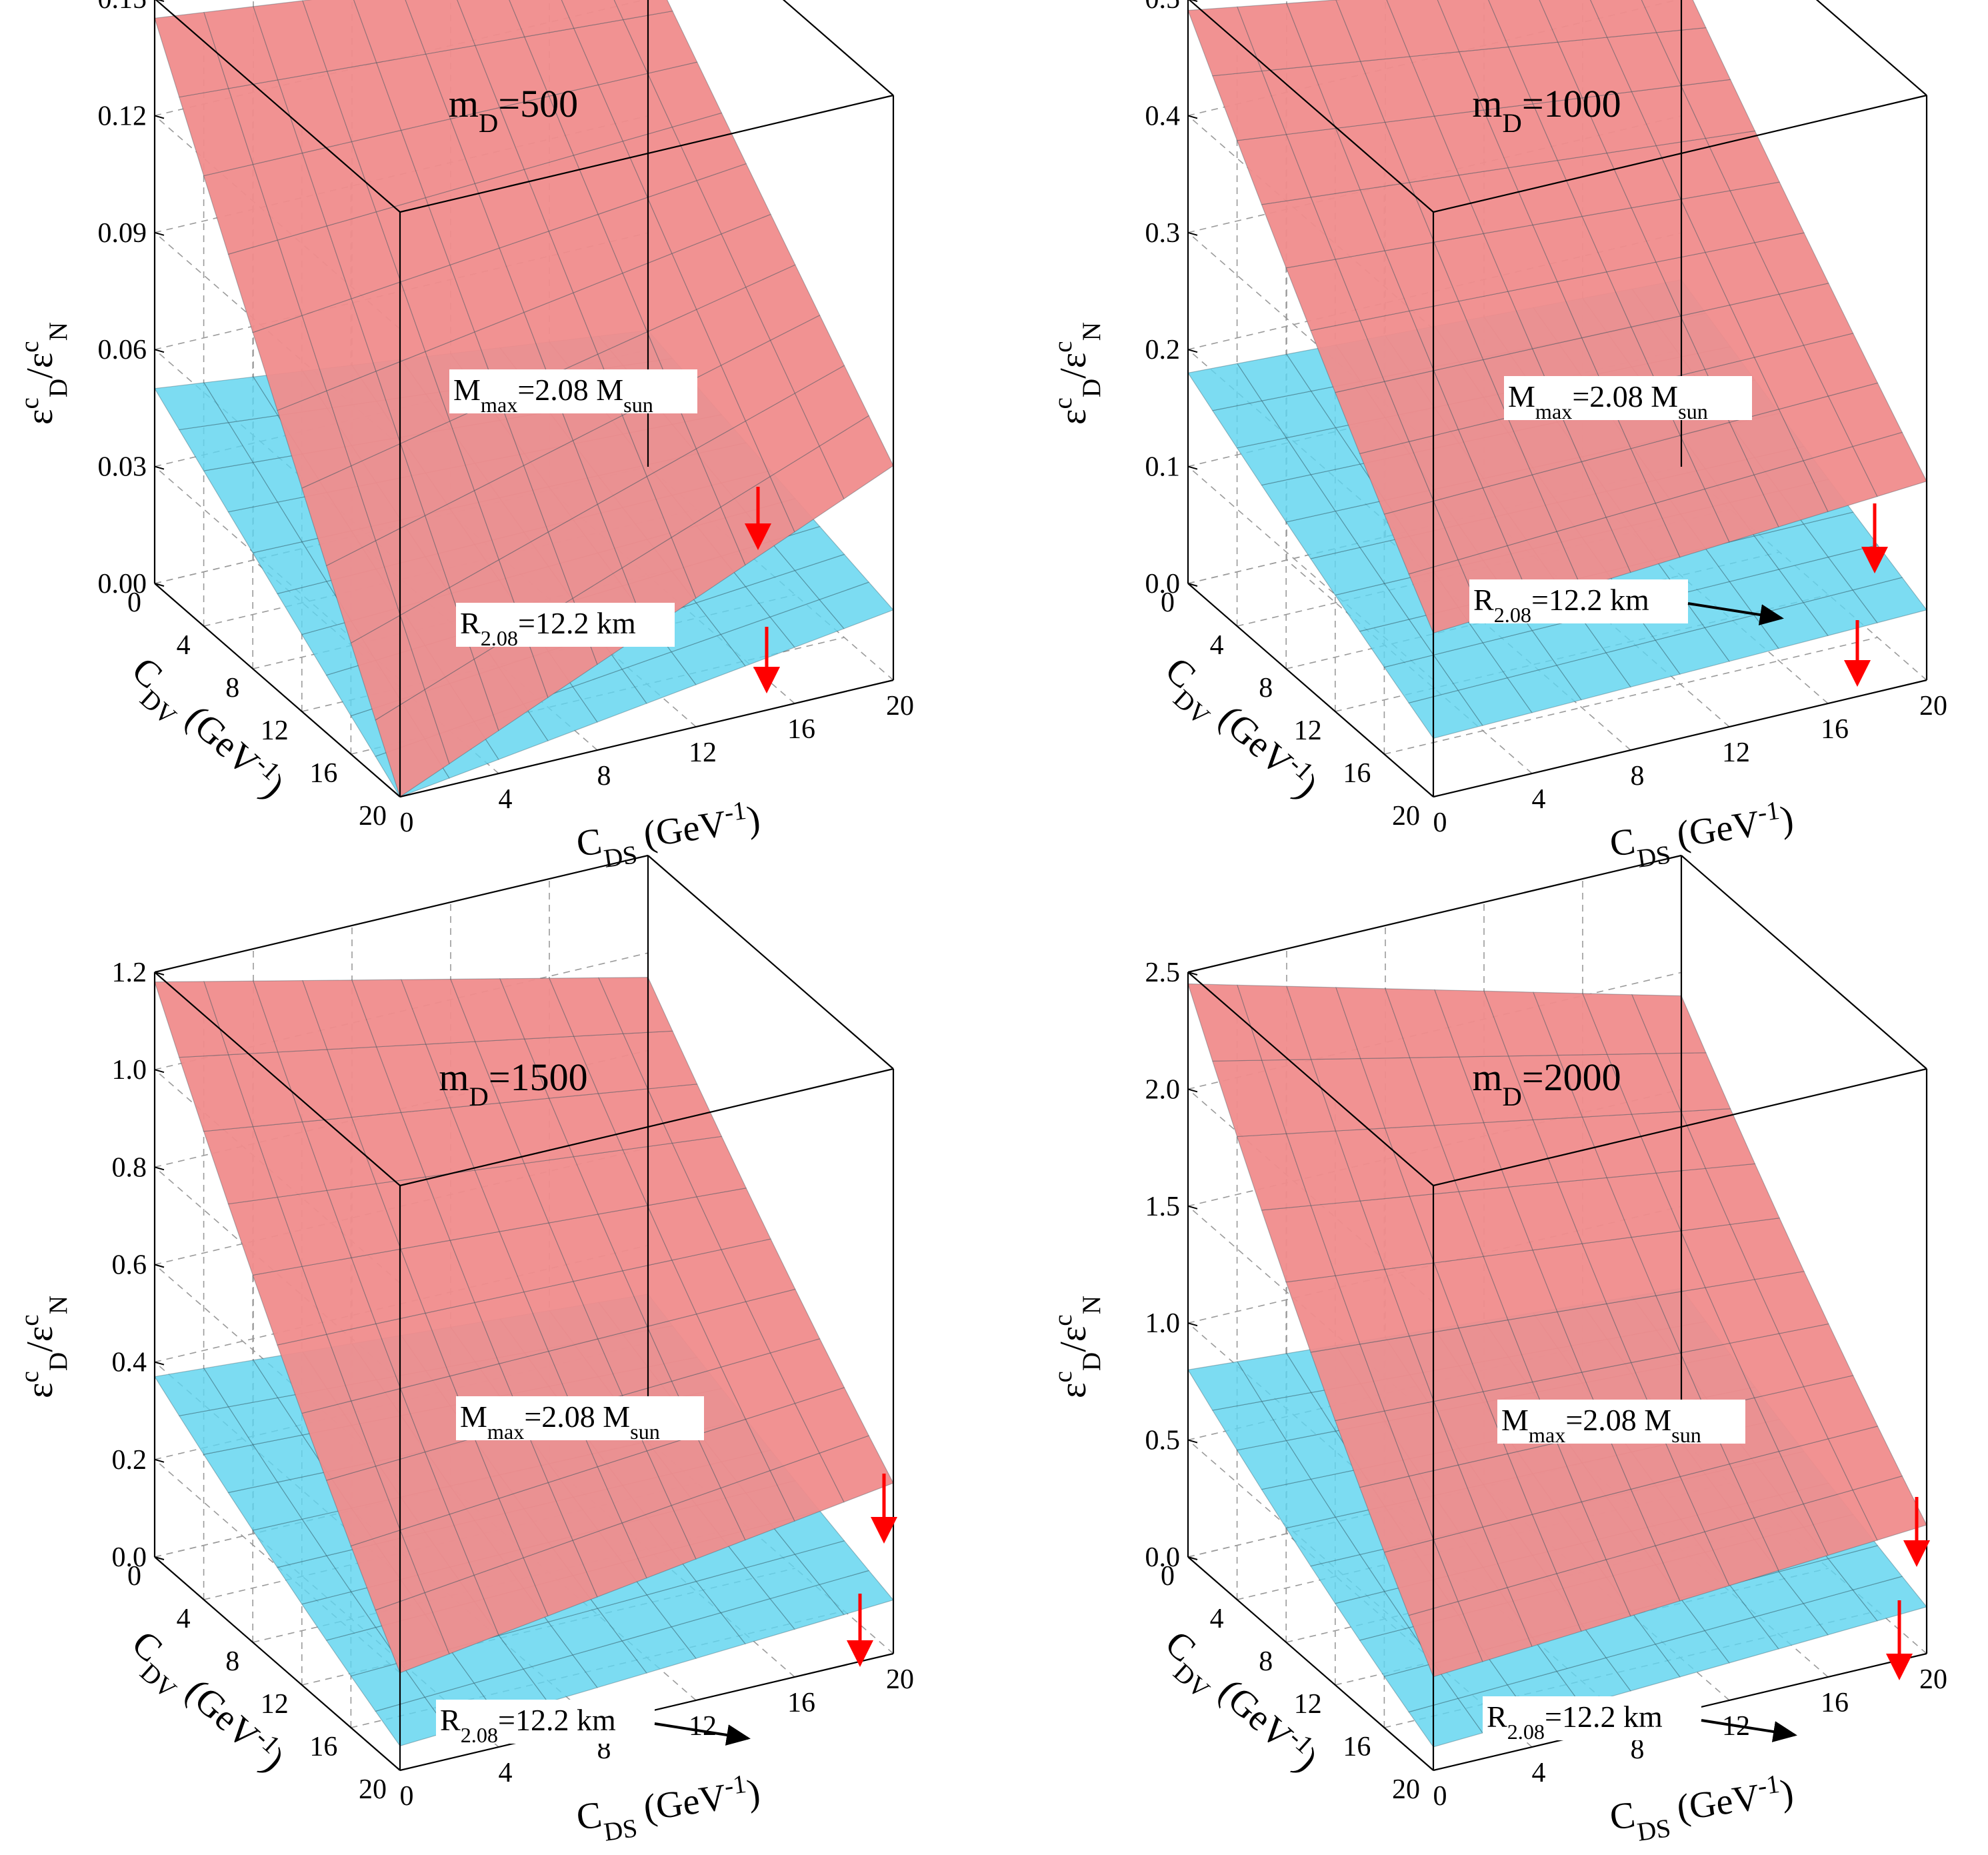  What do you see at coordinates (703, 752) in the screenshot?
I see `cds-tick-label: 12` at bounding box center [703, 752].